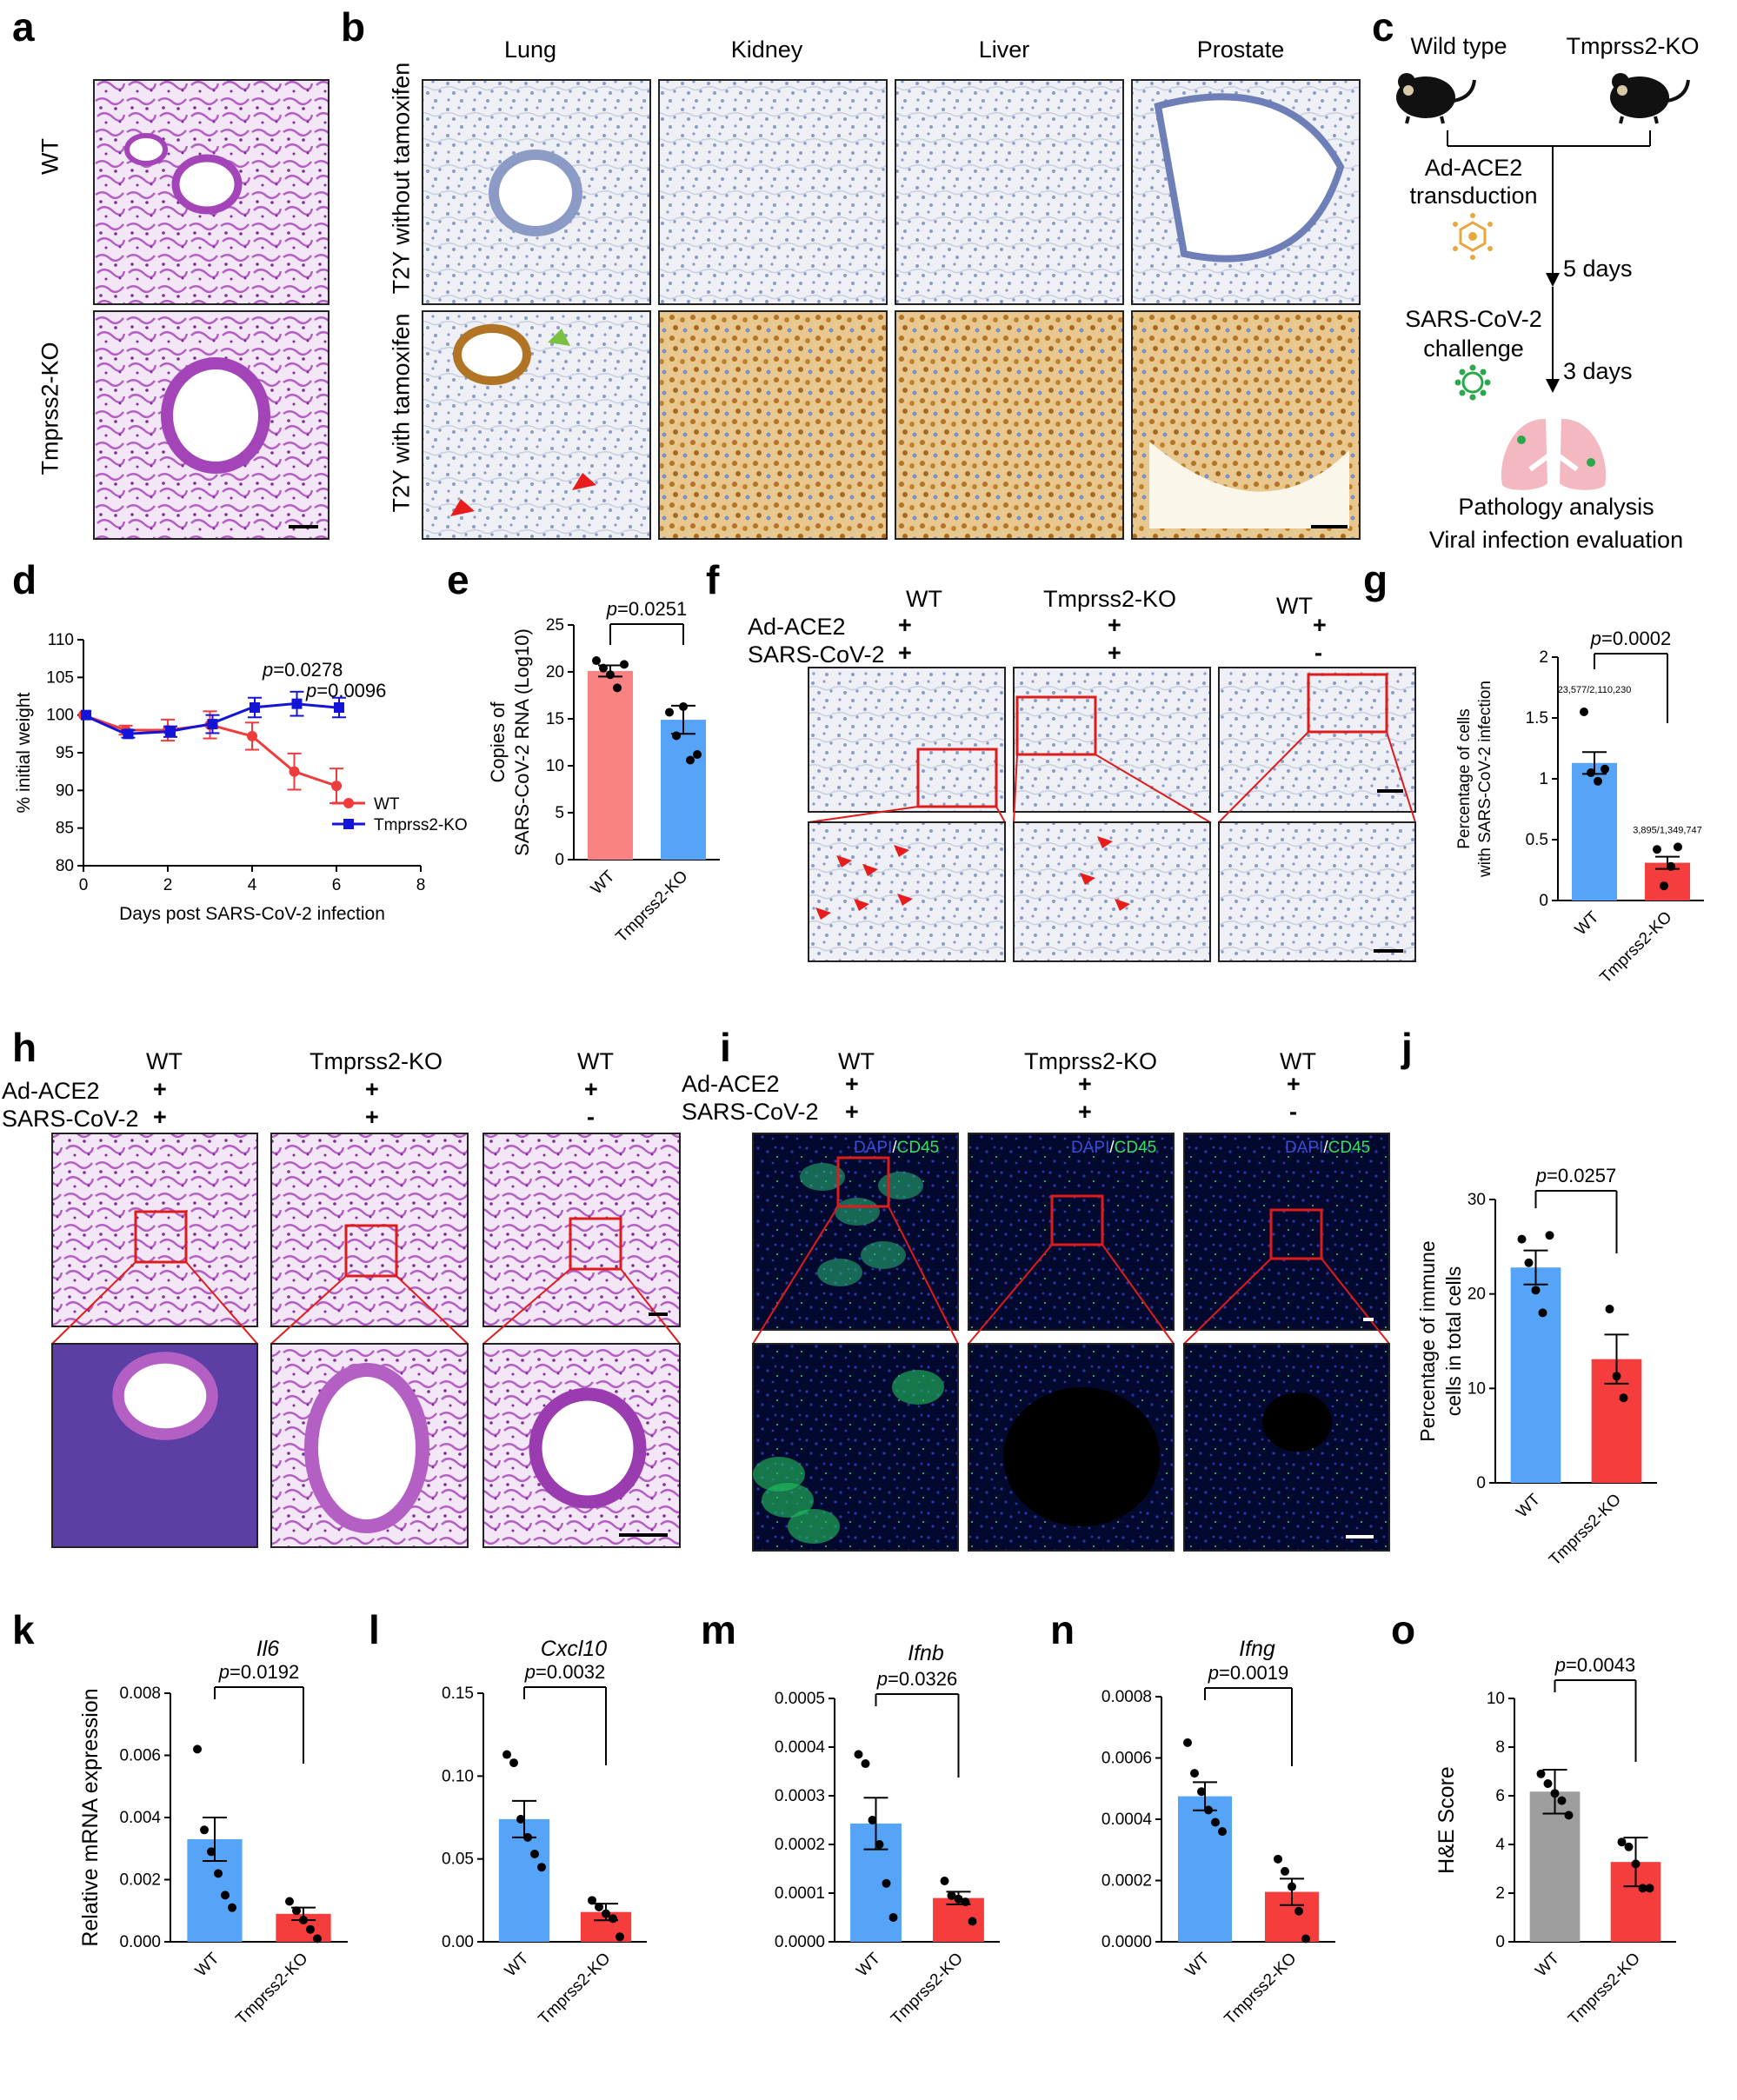 This screenshot has width=1737, height=2100. I want to click on panel-b-r1-c2-image, so click(1010, 192).